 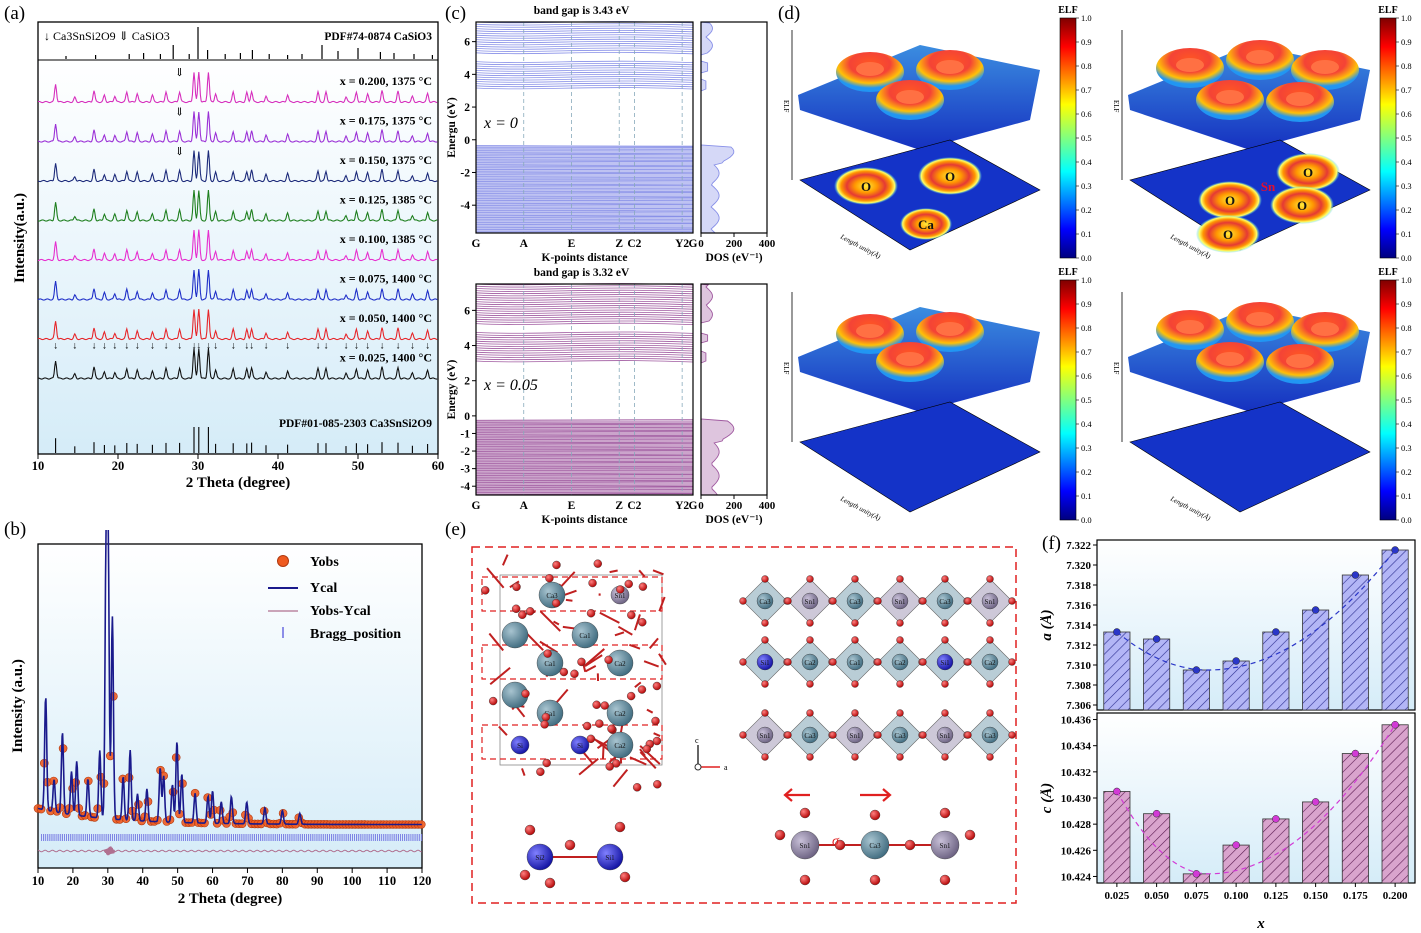 What do you see at coordinates (212, 881) in the screenshot?
I see `rietveld-x-tick-label: 60` at bounding box center [212, 881].